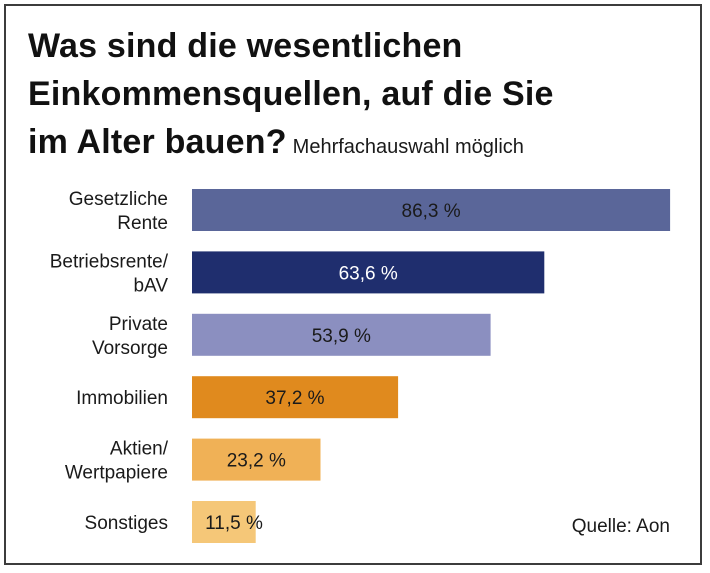 The image size is (710, 573). Describe the element at coordinates (157, 142) in the screenshot. I see `title-line-3-text: im Alter bauen?` at that location.